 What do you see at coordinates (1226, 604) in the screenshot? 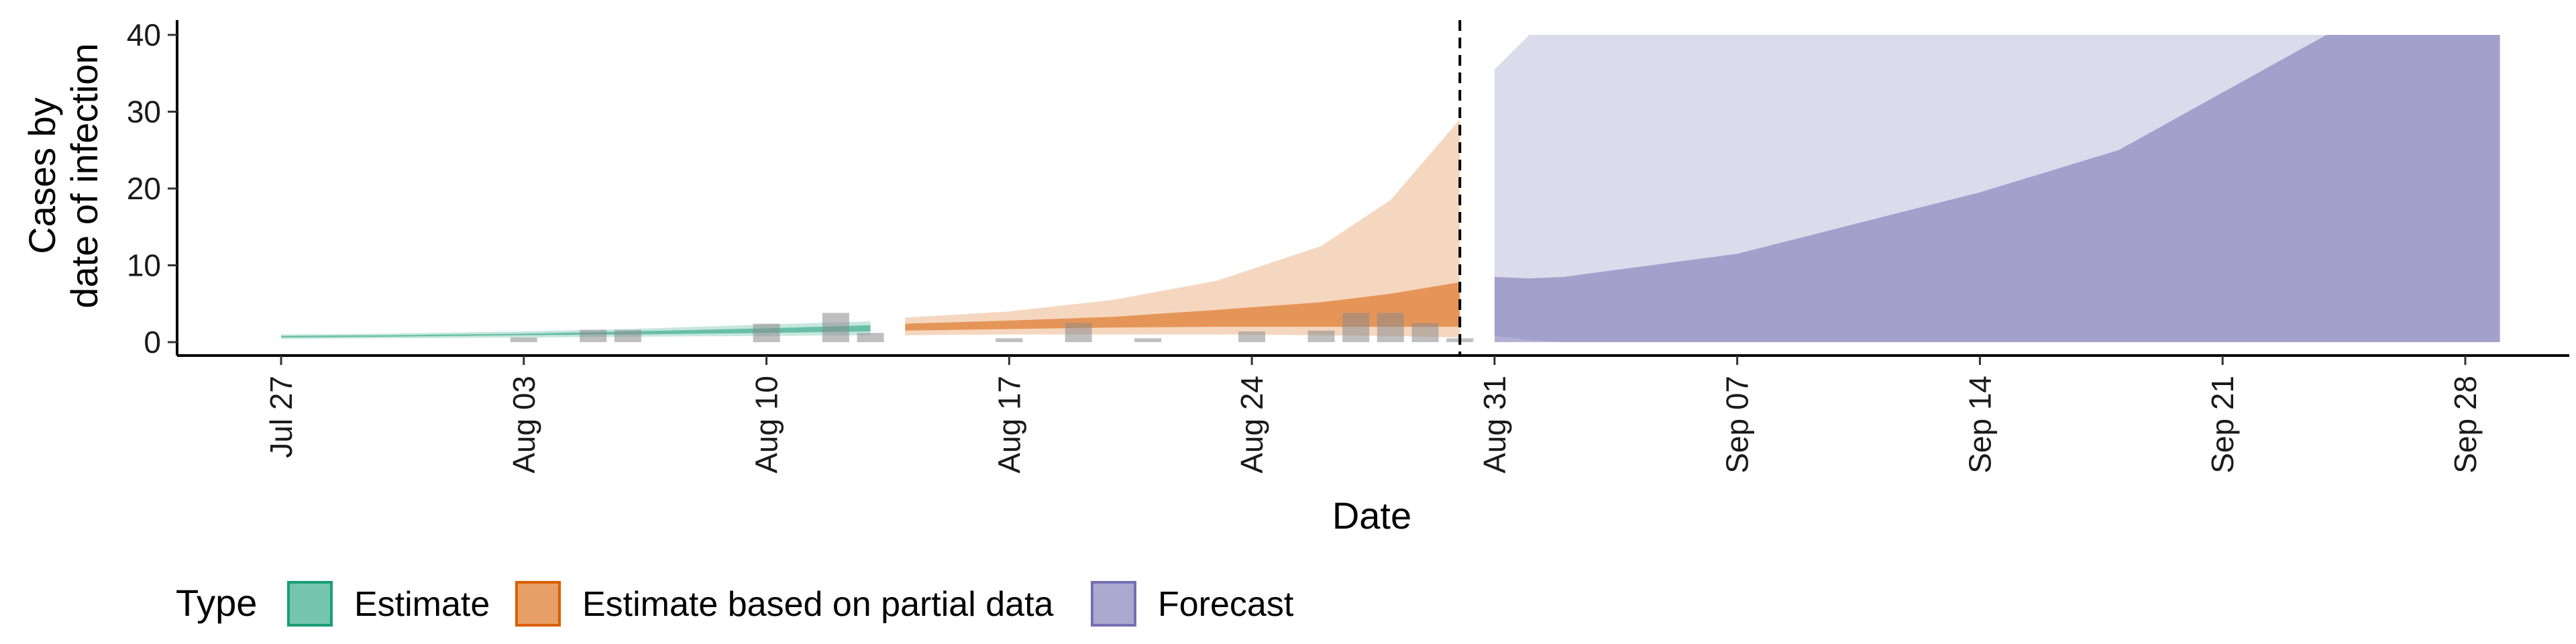
I see `legend-label: Forecast` at bounding box center [1226, 604].